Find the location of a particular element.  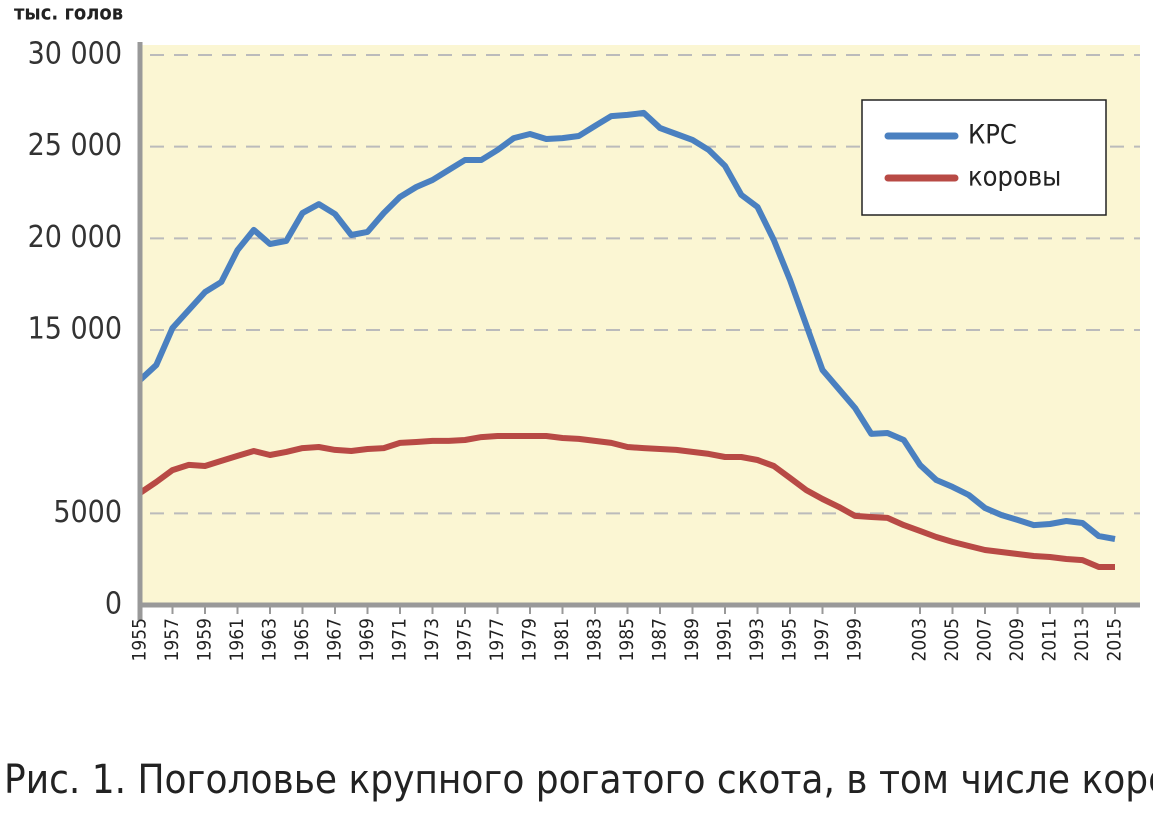

legend: КРС коровы is located at coordinates (984, 157).